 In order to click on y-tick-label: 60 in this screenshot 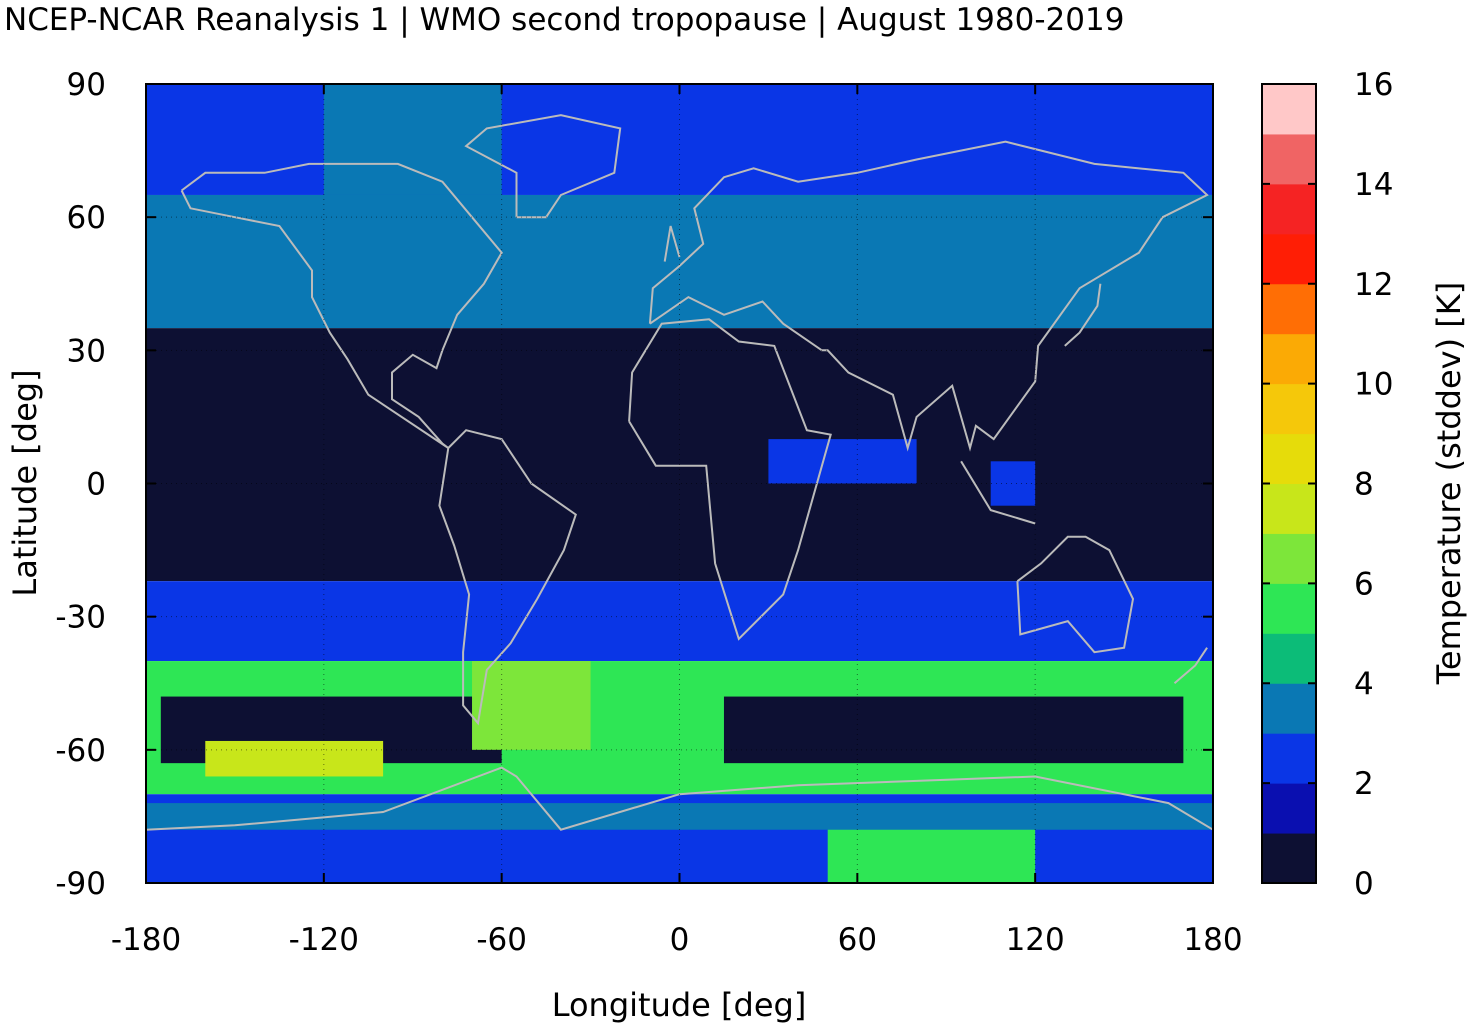, I will do `click(86, 218)`.